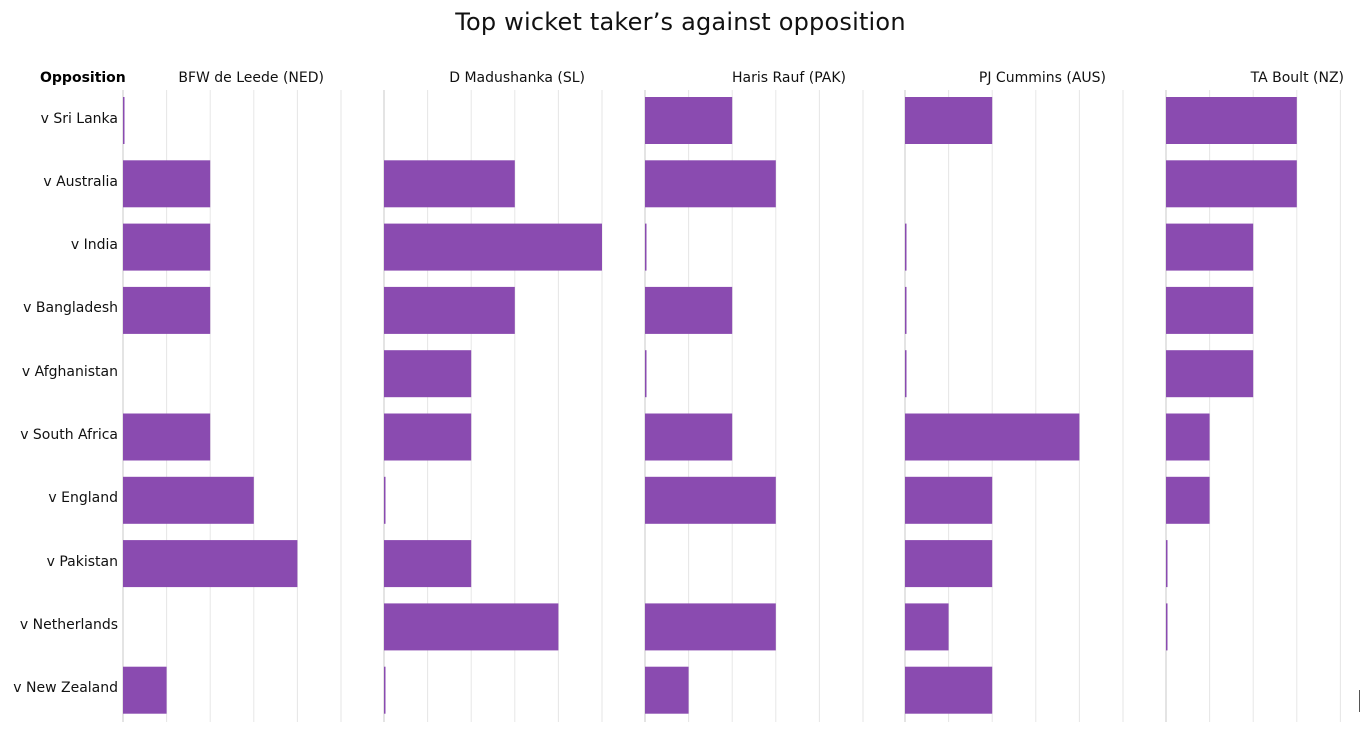  I want to click on series-header: PJ Cummins (AUS), so click(1042, 78).